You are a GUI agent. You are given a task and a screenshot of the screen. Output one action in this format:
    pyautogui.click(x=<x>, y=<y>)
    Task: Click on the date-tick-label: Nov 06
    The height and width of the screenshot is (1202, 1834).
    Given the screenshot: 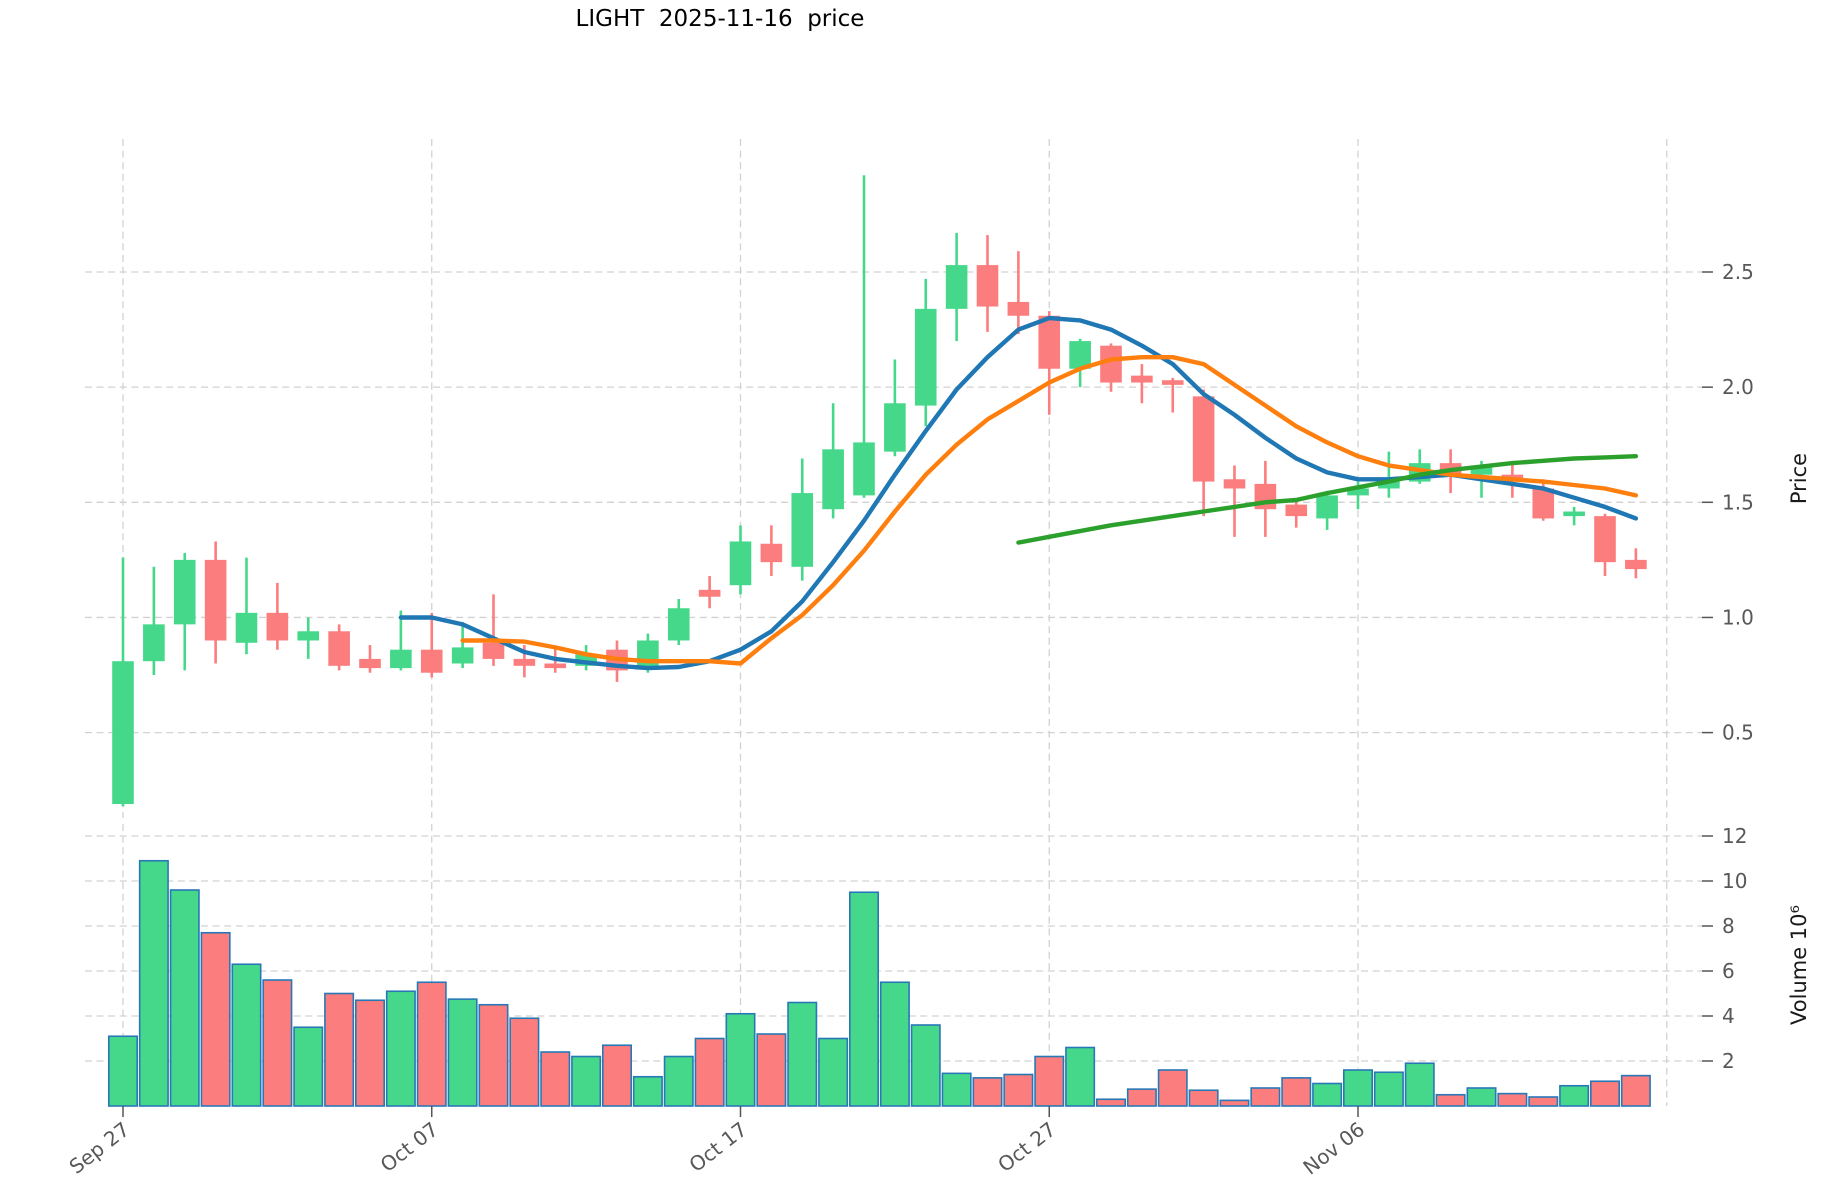 What is the action you would take?
    pyautogui.click(x=1333, y=1148)
    